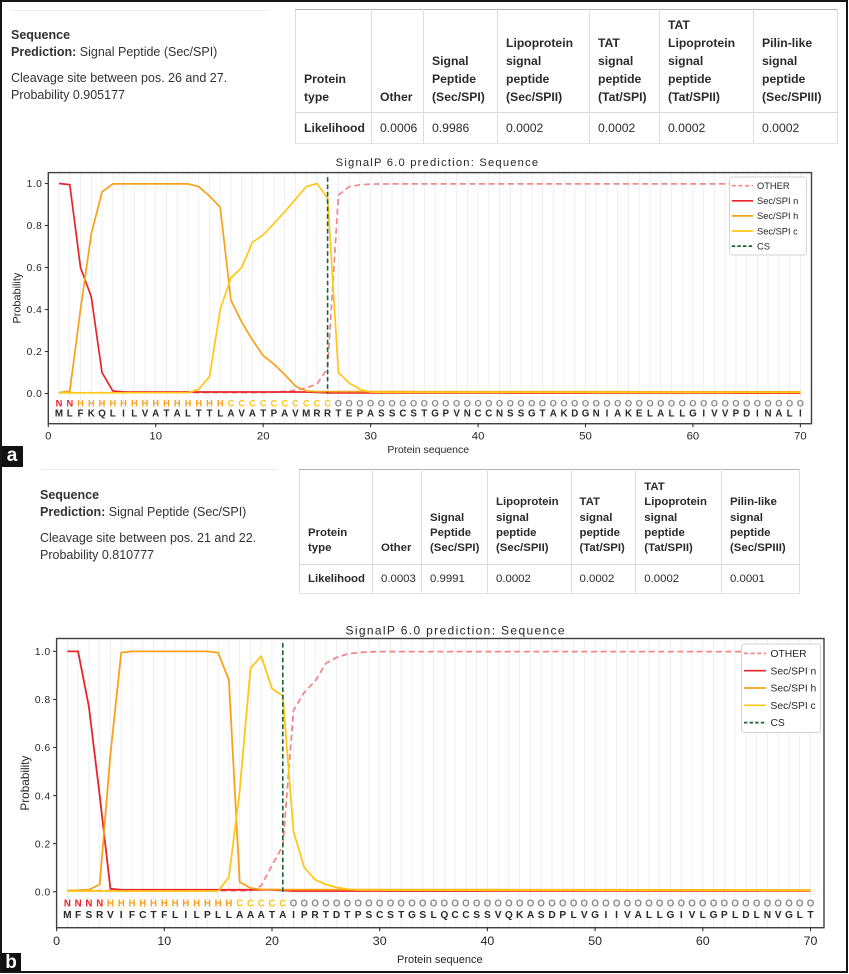 This screenshot has height=974, width=849. I want to click on svg-text: CS, so click(778, 723).